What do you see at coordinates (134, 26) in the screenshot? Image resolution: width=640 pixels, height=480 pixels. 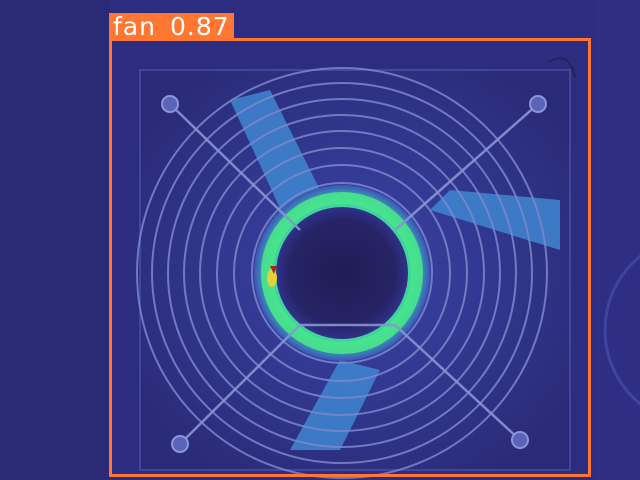 I see `detection-class-name: fan` at bounding box center [134, 26].